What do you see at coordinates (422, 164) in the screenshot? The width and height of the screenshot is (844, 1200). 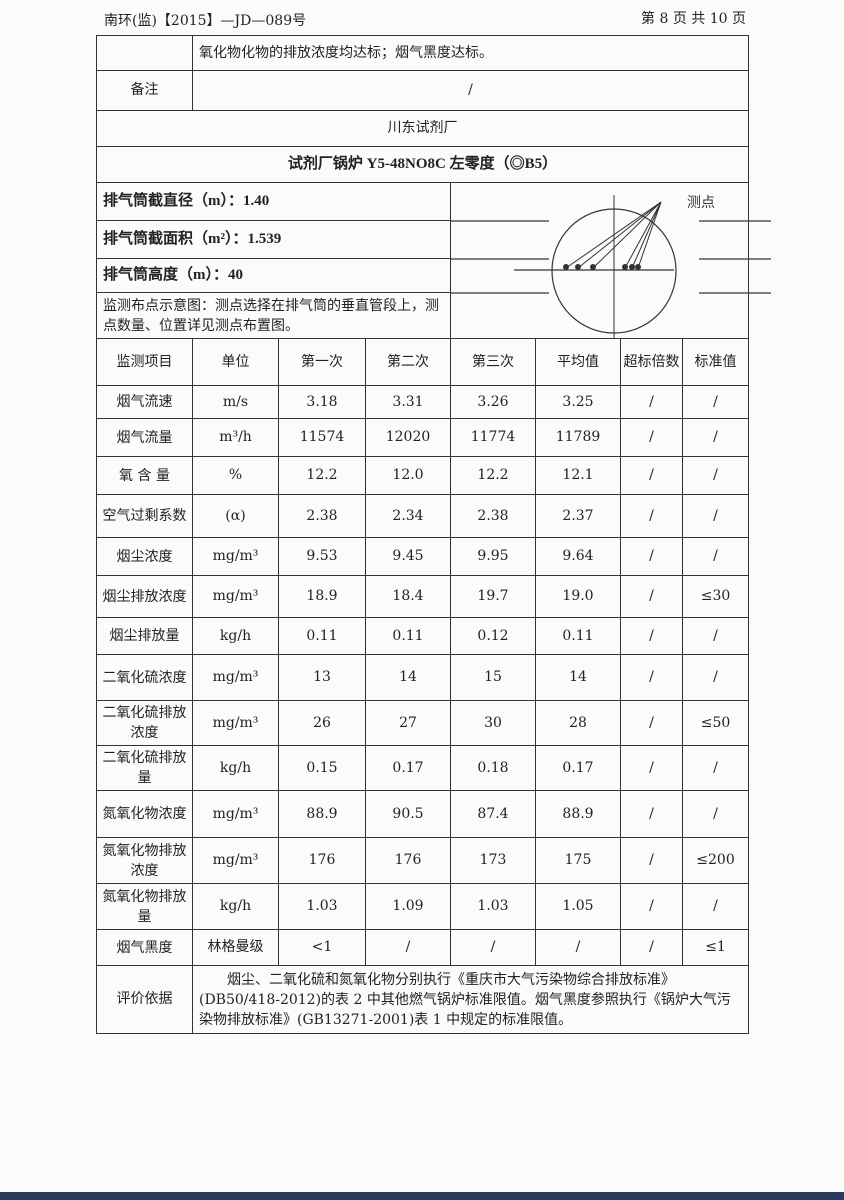 I see `source-title: 试剂厂锅炉 Y5-48NO8C 左零度（◎B5）` at bounding box center [422, 164].